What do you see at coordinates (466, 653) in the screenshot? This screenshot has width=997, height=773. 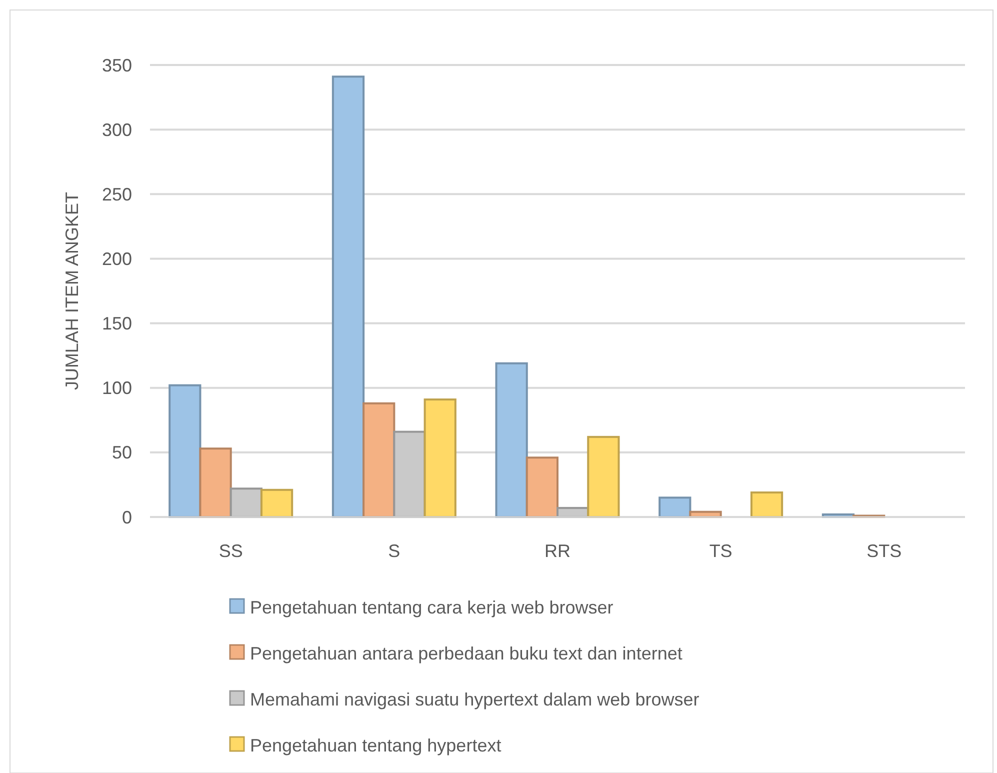 I see `legend-label: Pengetahuan antara perbedaan buku text dan internet` at bounding box center [466, 653].